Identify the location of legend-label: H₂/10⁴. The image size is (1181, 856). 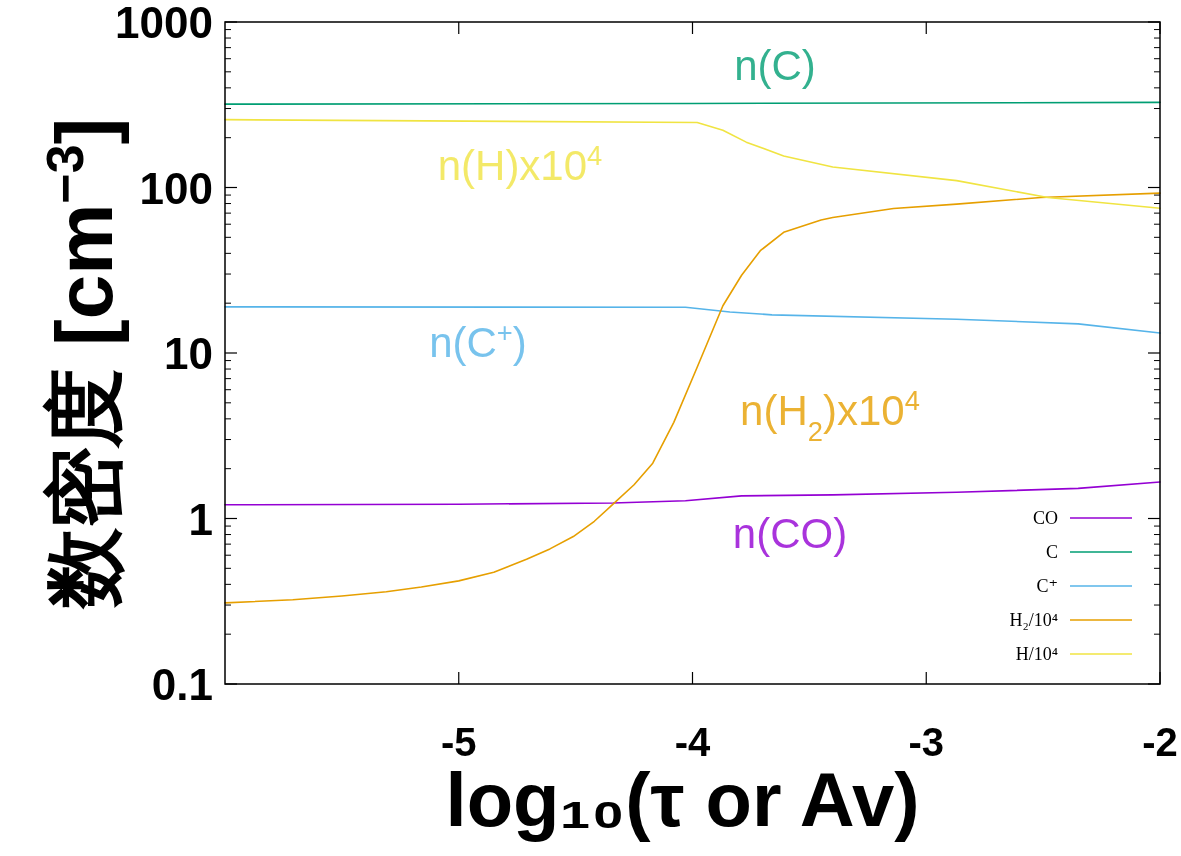
(1033, 620).